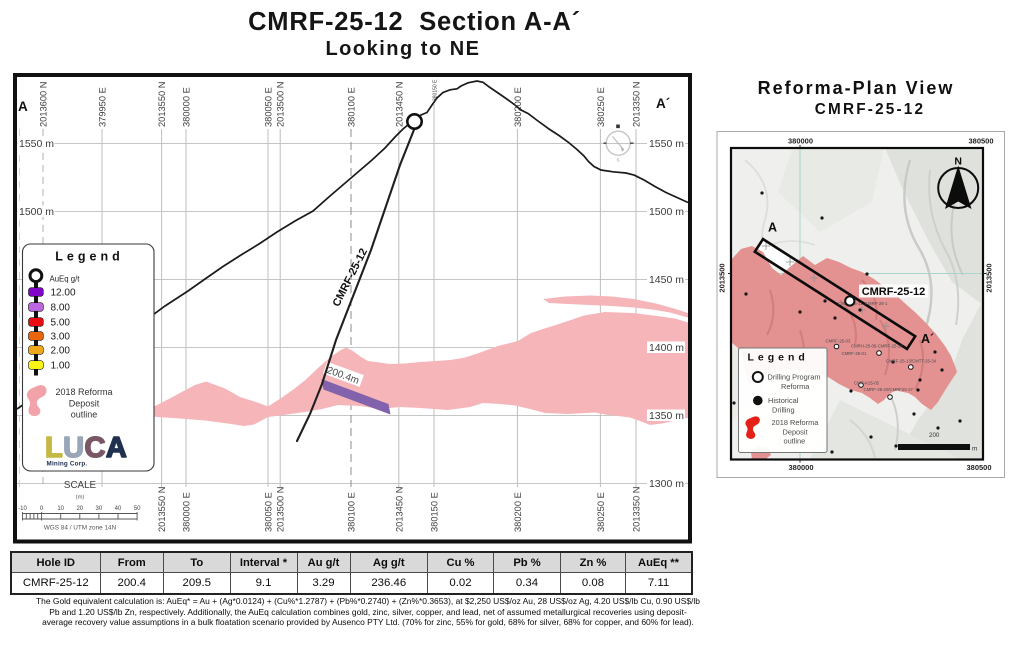 Image resolution: width=1024 pixels, height=649 pixels. What do you see at coordinates (61, 351) in the screenshot?
I see `svg-text: 2.00` at bounding box center [61, 351].